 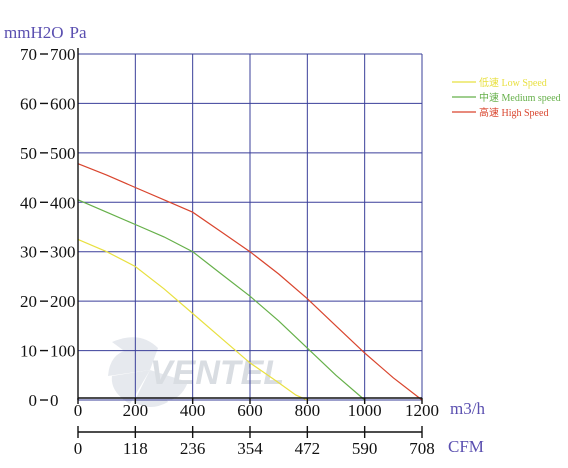 I want to click on legend-label: 高速 High Speed, so click(x=513, y=112).